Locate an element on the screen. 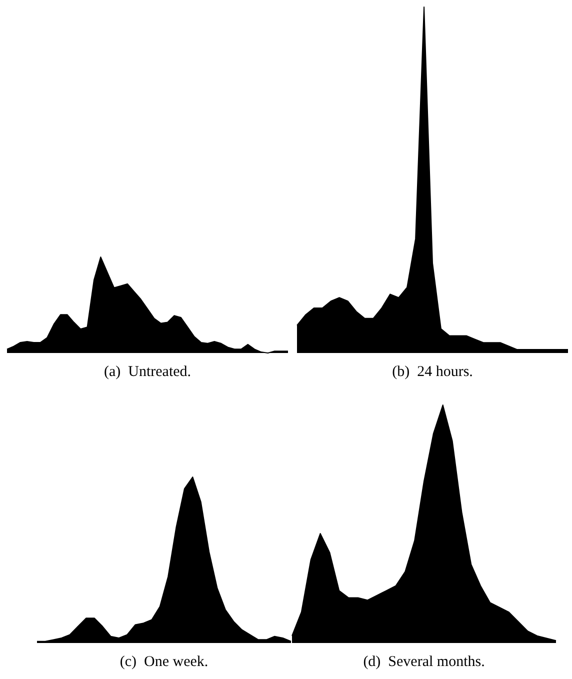  text: (a) Untreated. is located at coordinates (148, 372).